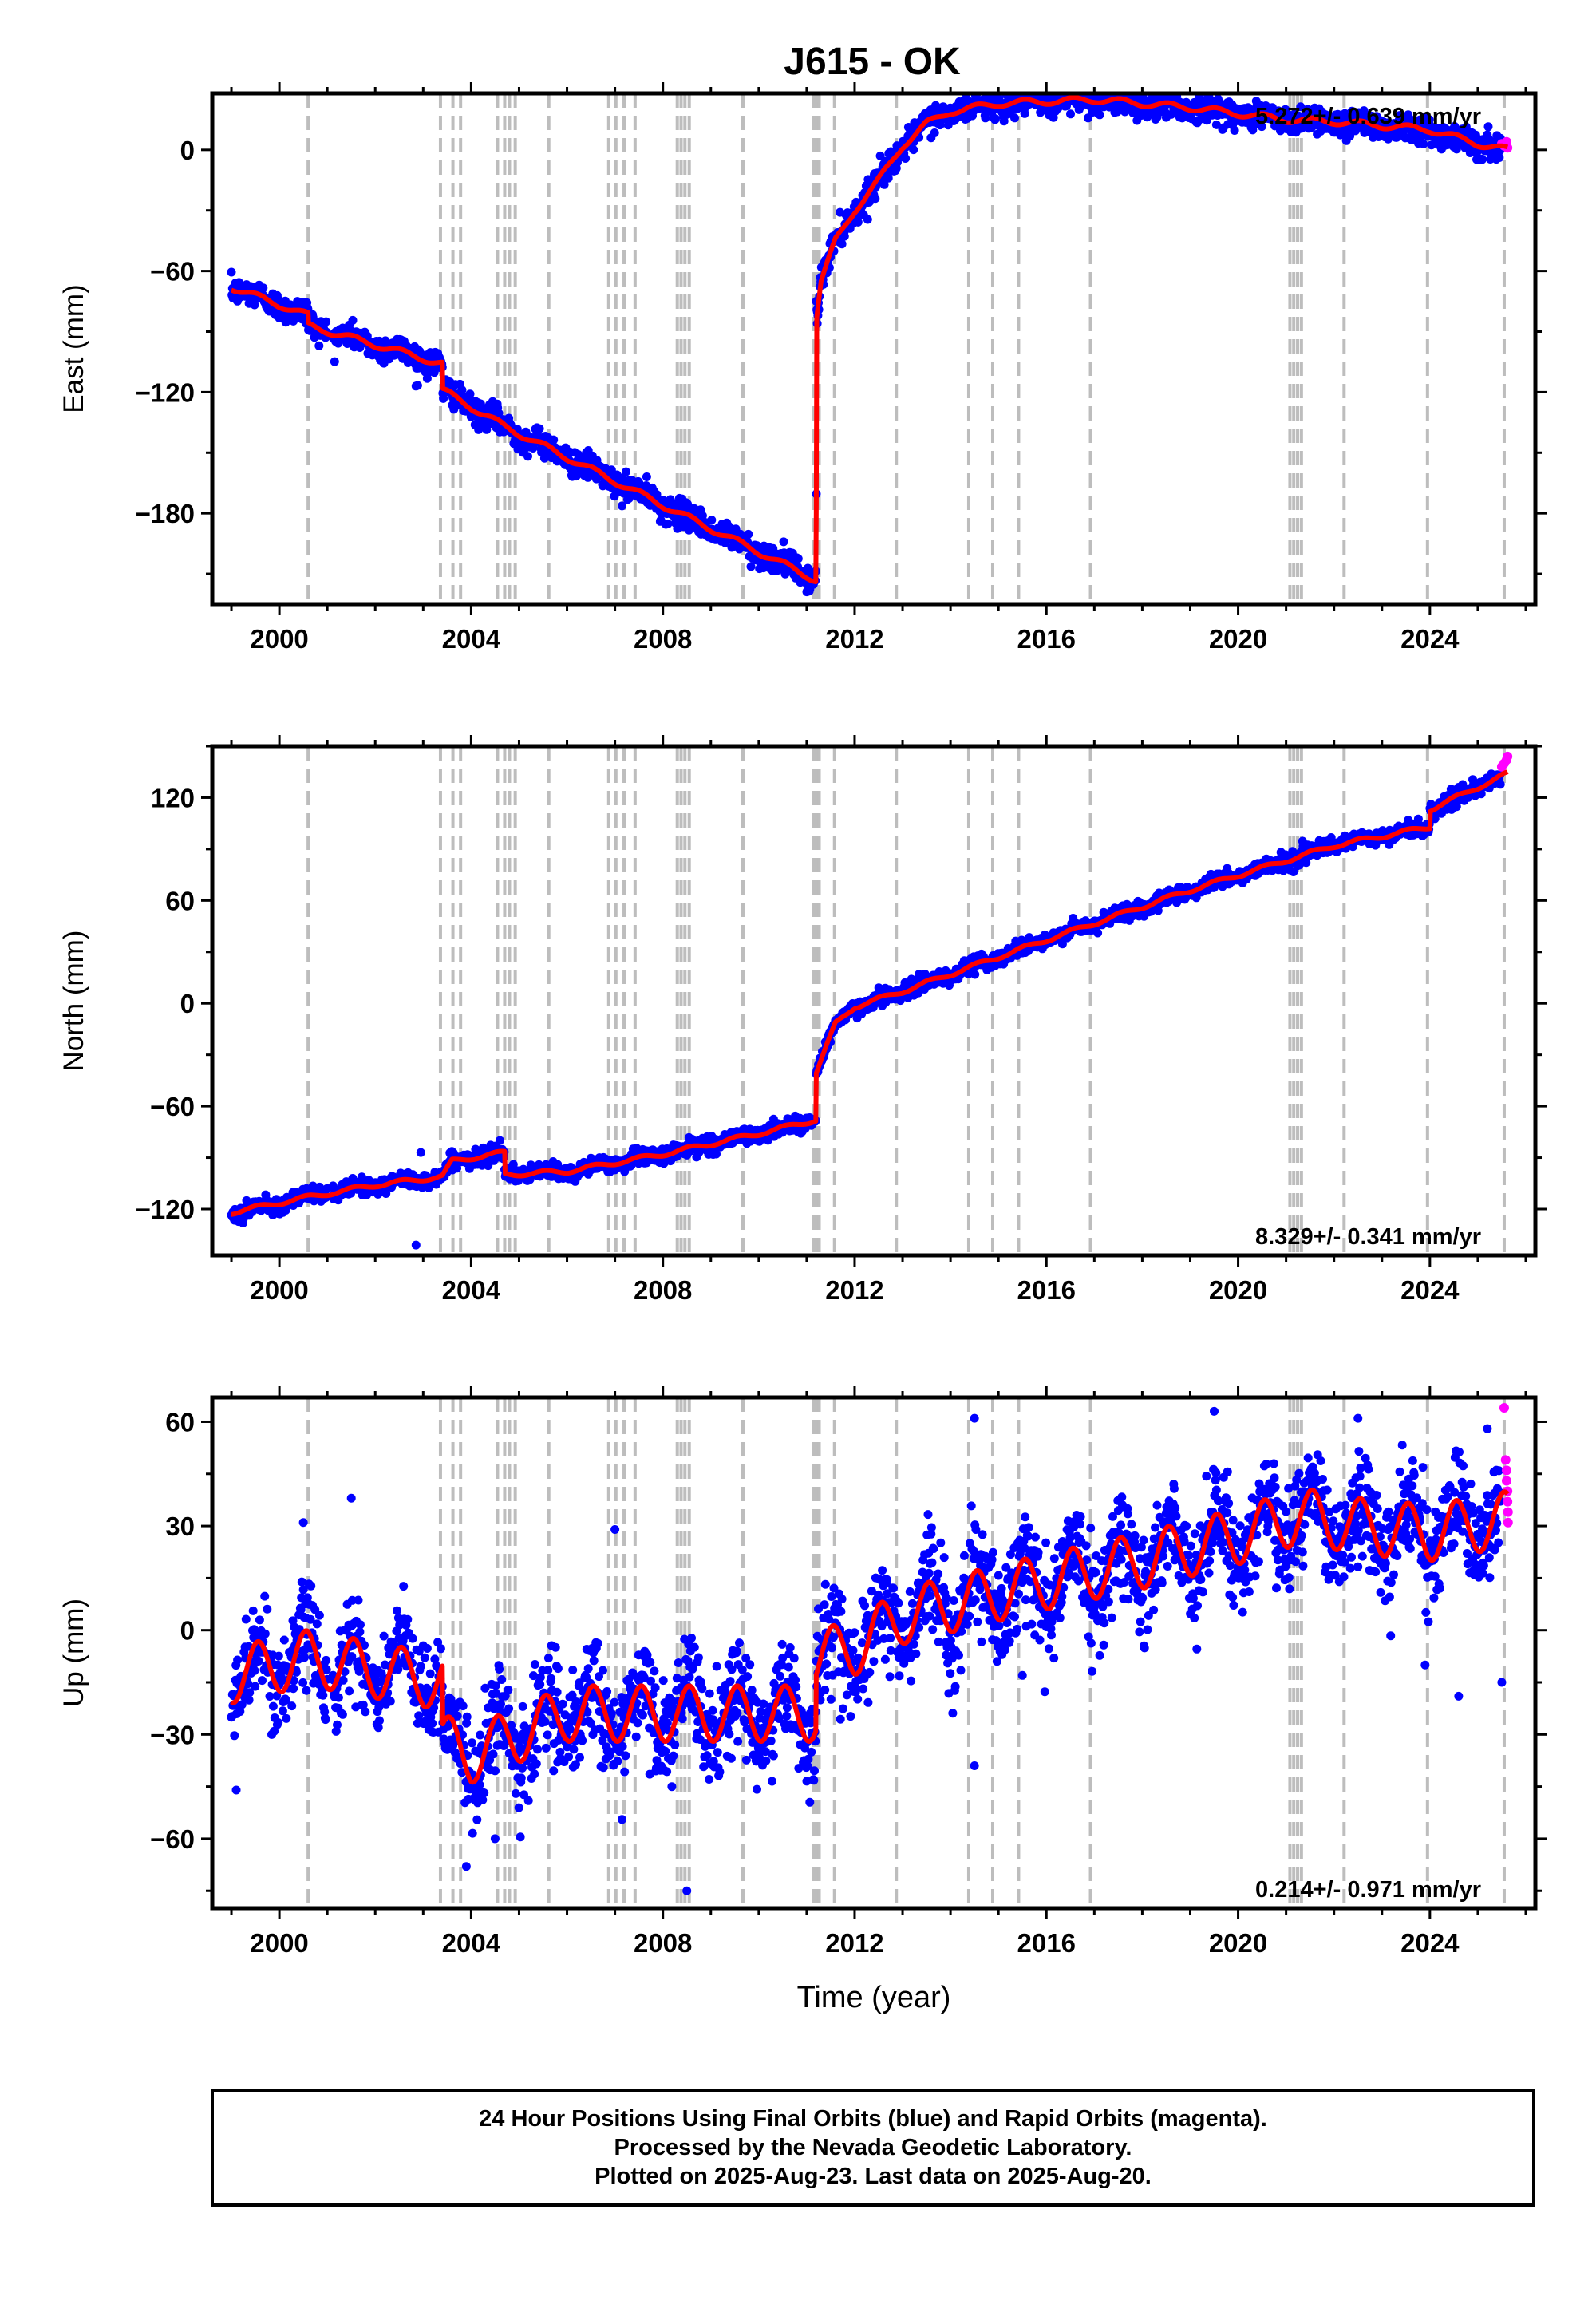  I want to click on east-x-tick-label: 2004, so click(471, 639).